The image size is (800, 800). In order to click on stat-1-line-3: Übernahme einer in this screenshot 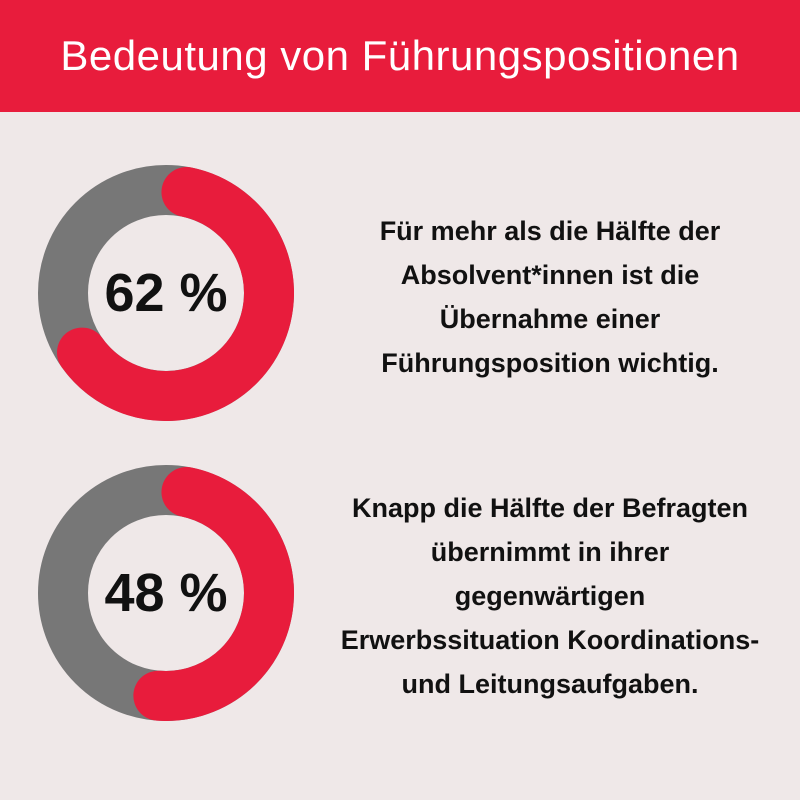, I will do `click(550, 319)`.